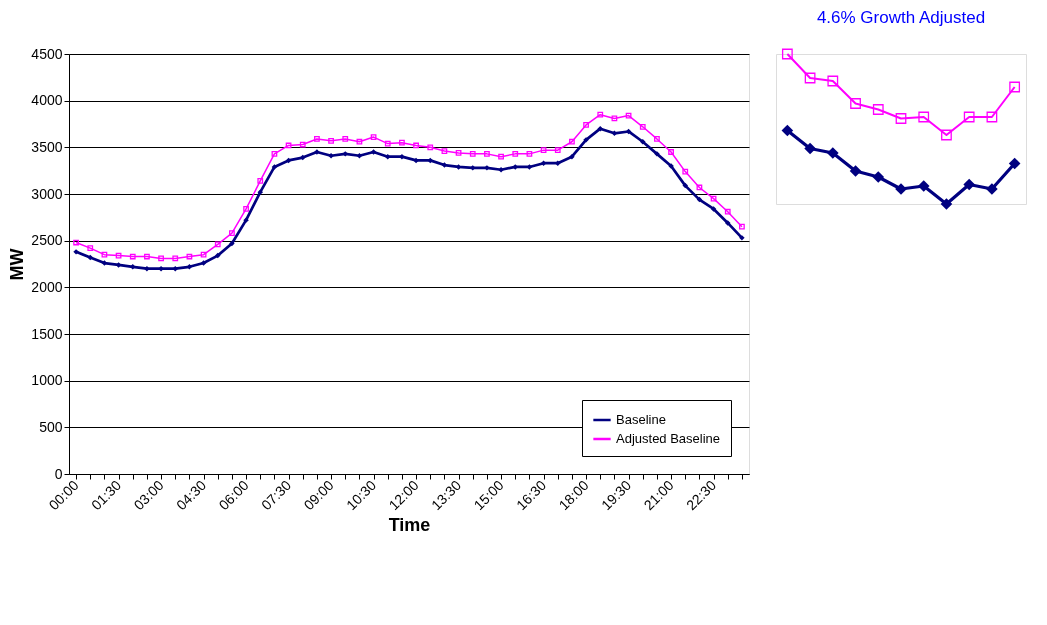 Image resolution: width=1047 pixels, height=625 pixels. I want to click on y-tick-label: 0, so click(58, 473).